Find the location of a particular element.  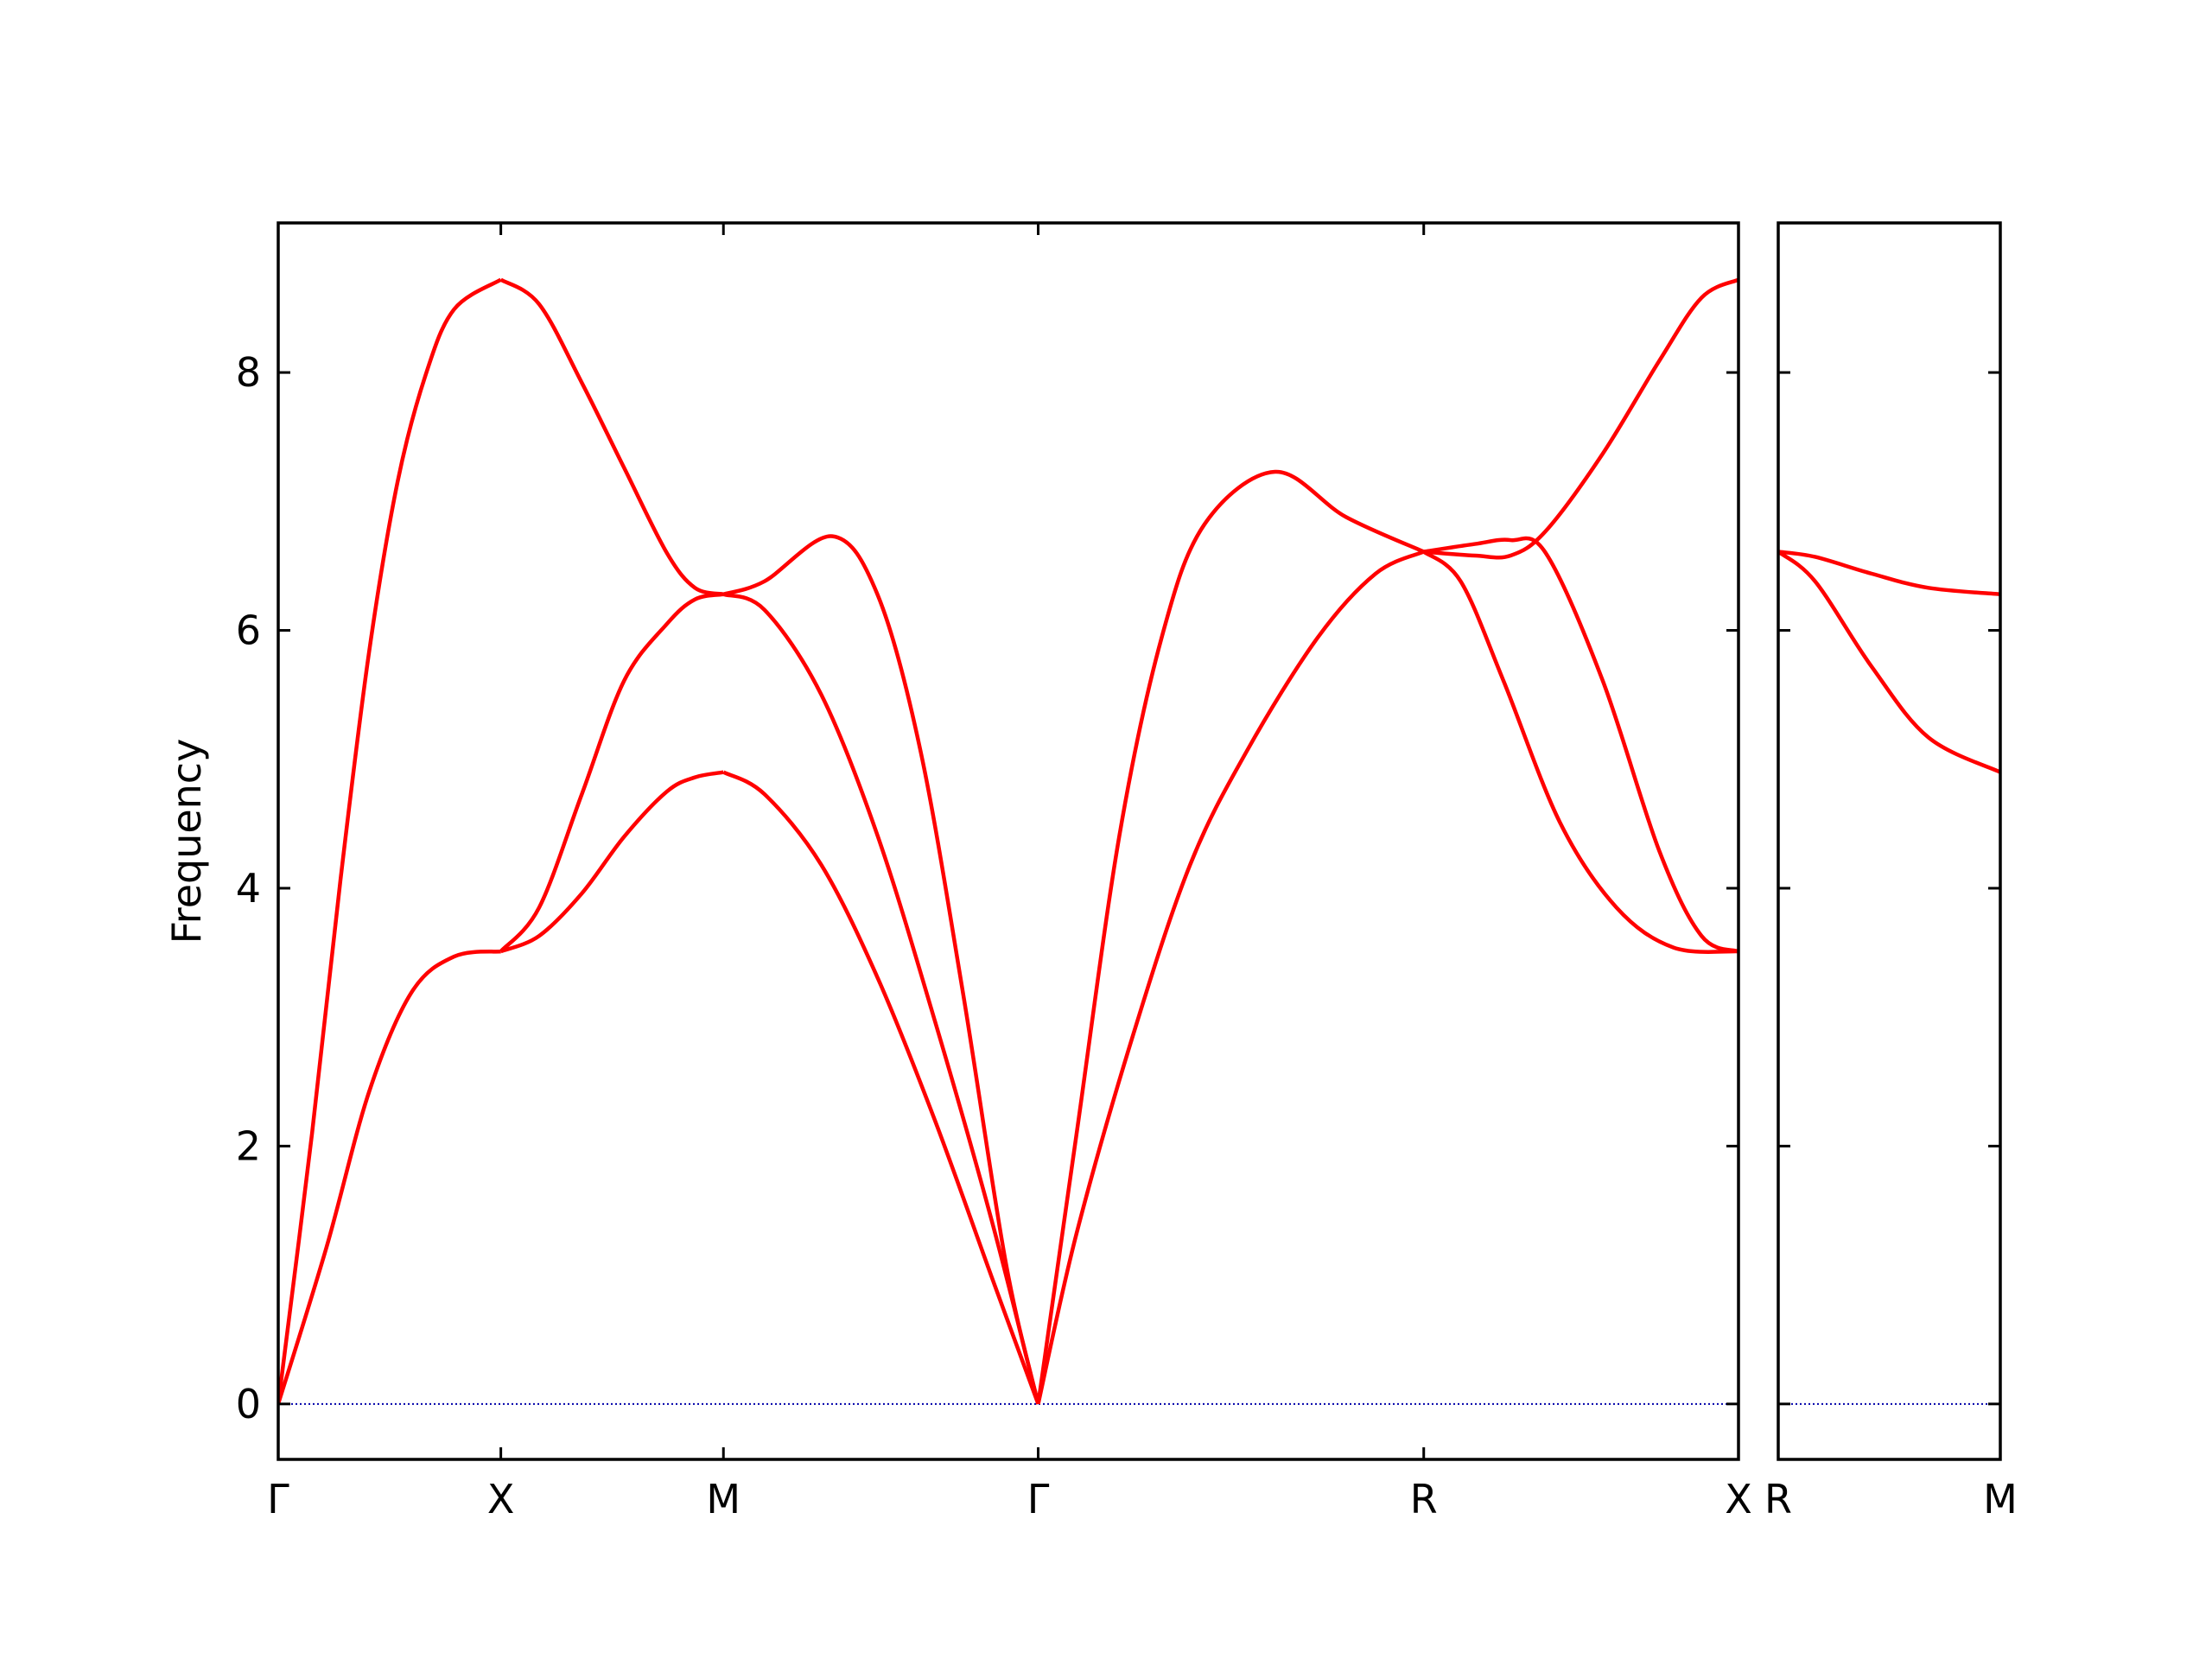

y-tick-label: 4 is located at coordinates (248, 888).